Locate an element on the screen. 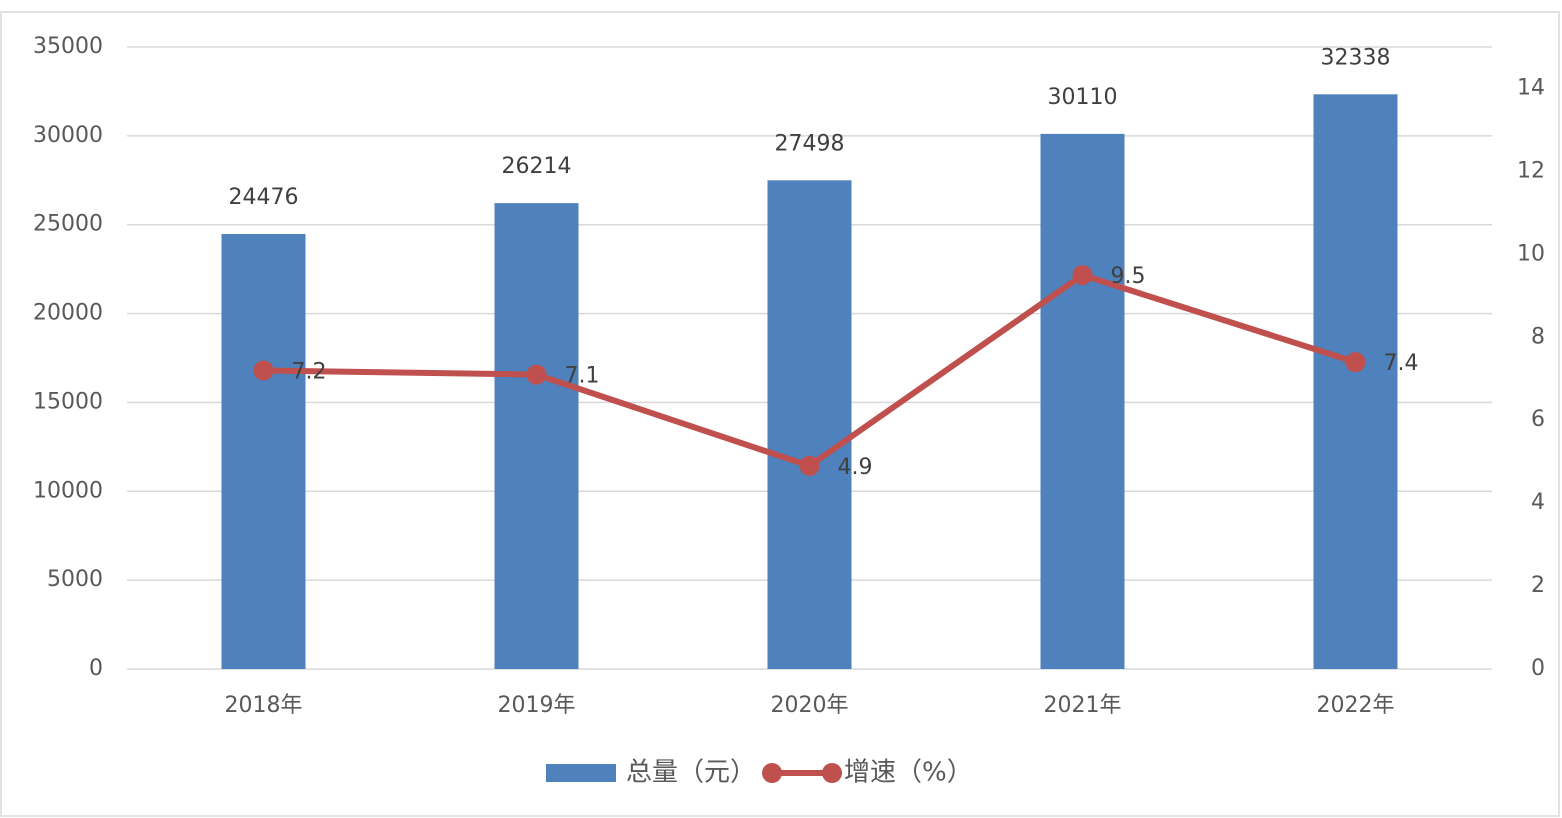 The height and width of the screenshot is (818, 1562). y-tick-label: 30000 is located at coordinates (68, 135).